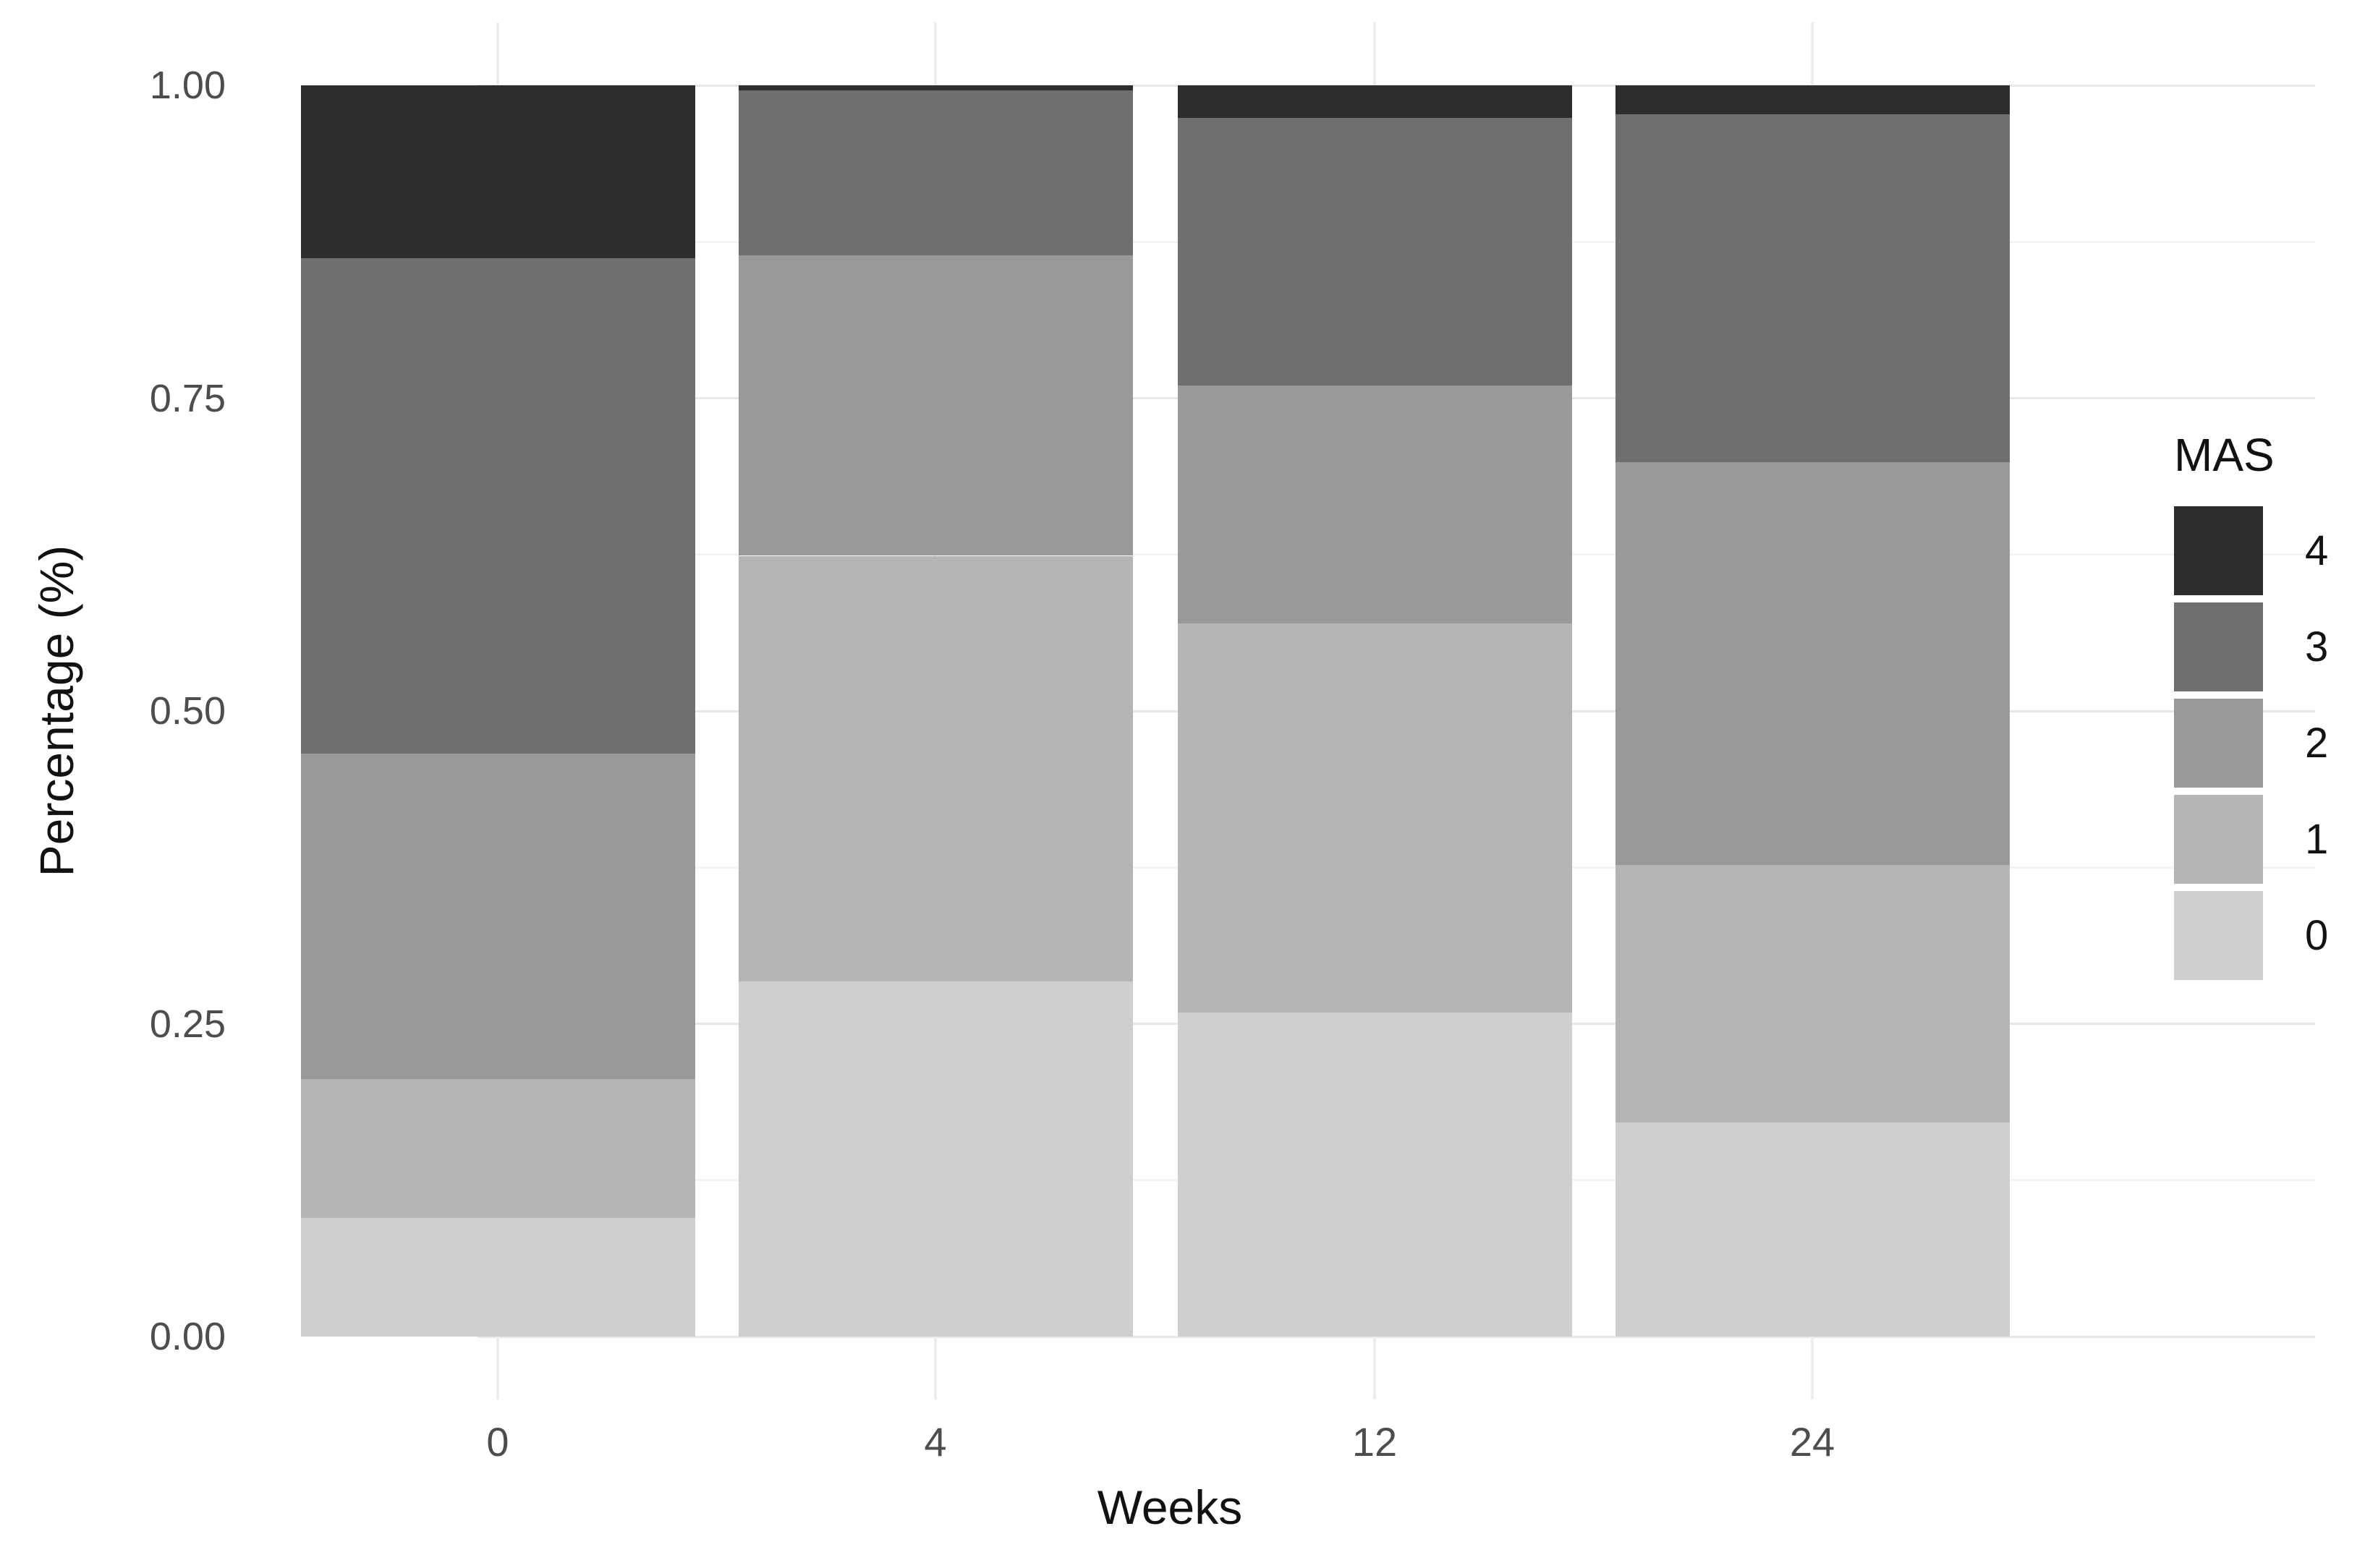 This screenshot has width=2365, height=1568. I want to click on x-axis-tick-label: 12, so click(1374, 1442).